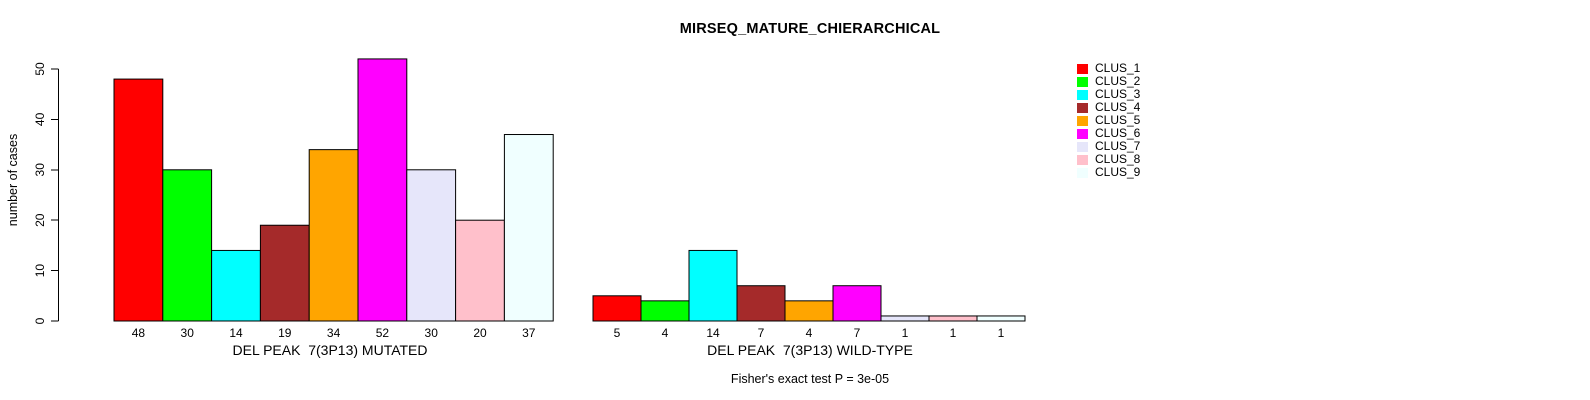  What do you see at coordinates (1118, 159) in the screenshot?
I see `legend-label: CLUS_8` at bounding box center [1118, 159].